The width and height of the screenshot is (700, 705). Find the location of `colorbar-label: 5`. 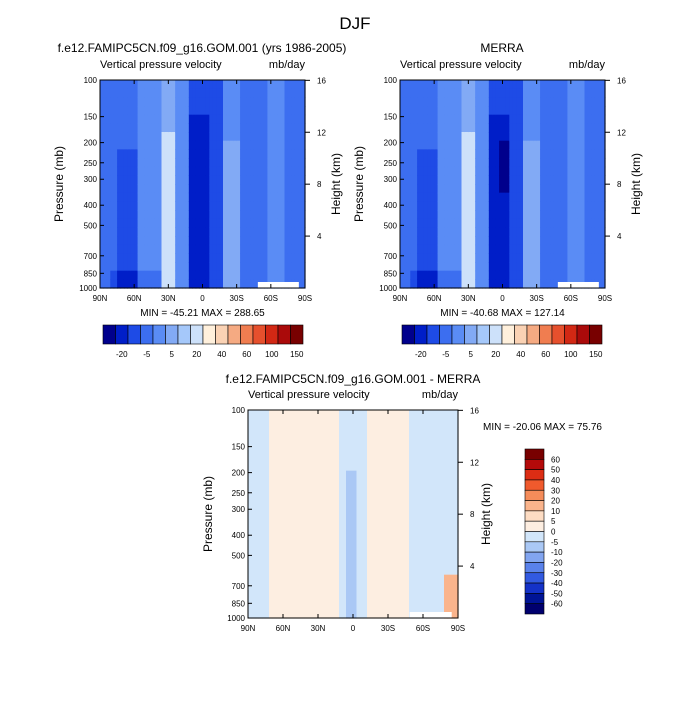

colorbar-label: 5 is located at coordinates (471, 354).